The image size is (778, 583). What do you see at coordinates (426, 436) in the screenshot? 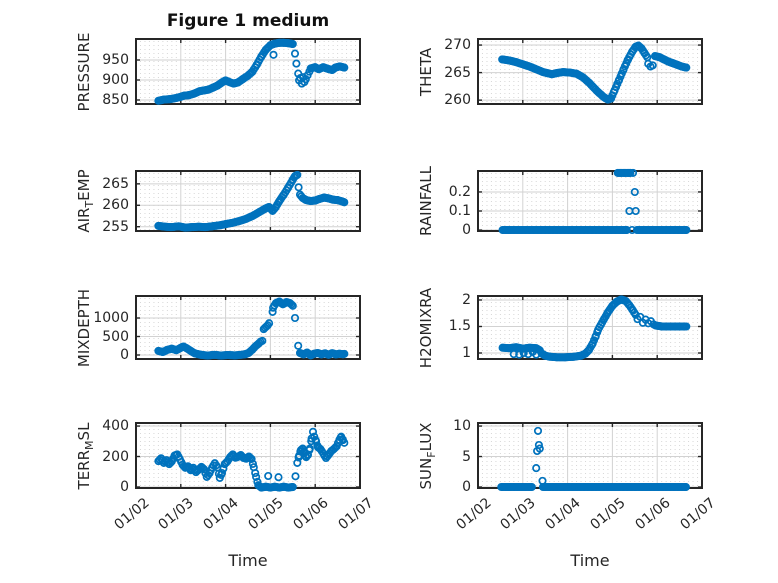
I see `y-axis-label-text: LUX` at bounding box center [426, 436].